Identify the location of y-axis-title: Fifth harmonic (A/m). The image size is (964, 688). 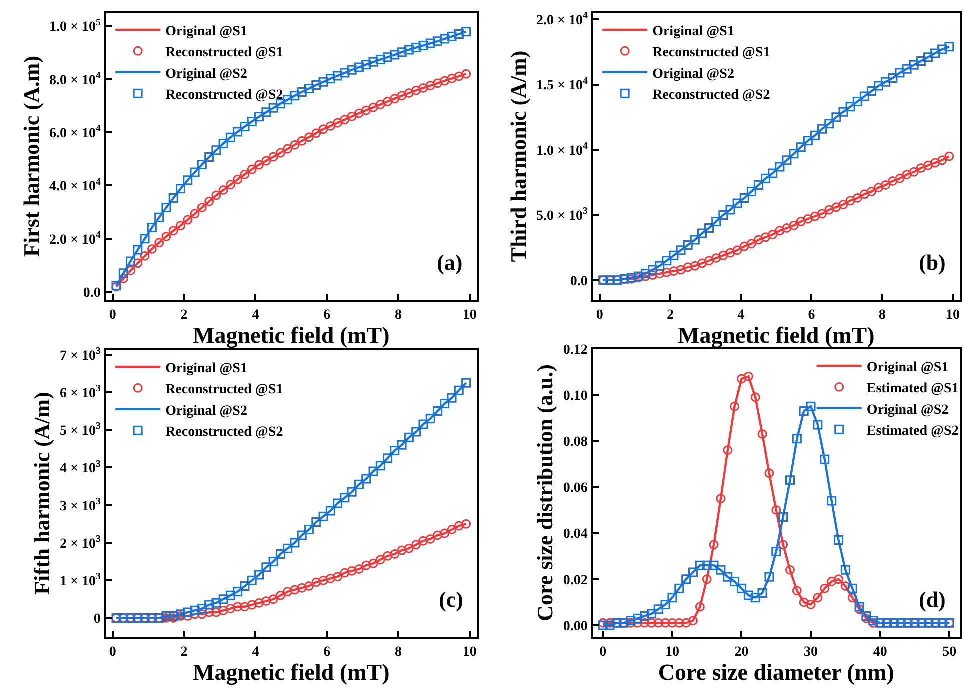
(41, 493).